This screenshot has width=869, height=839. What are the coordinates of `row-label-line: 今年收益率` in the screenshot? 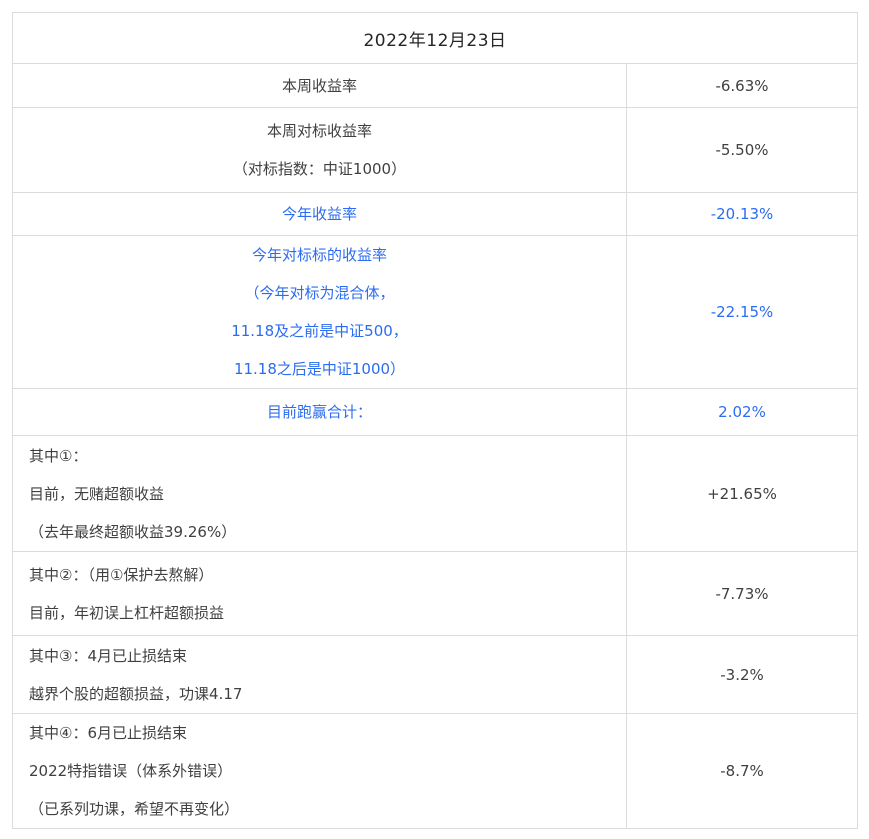 It's located at (319, 214).